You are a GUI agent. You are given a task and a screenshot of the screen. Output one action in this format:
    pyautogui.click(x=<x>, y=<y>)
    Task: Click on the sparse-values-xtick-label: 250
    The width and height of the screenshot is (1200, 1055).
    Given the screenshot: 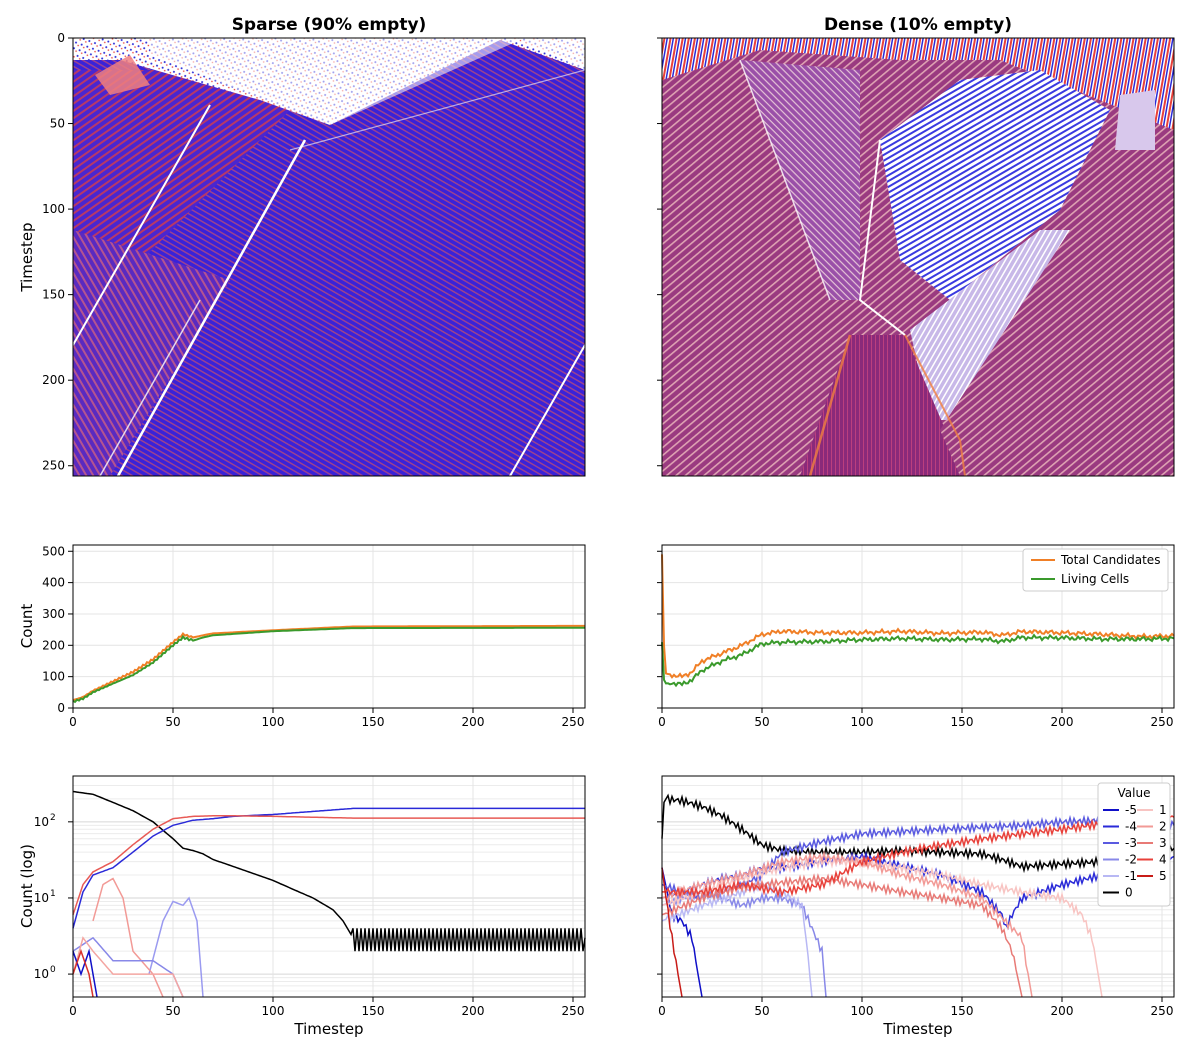 What is the action you would take?
    pyautogui.click(x=573, y=1011)
    